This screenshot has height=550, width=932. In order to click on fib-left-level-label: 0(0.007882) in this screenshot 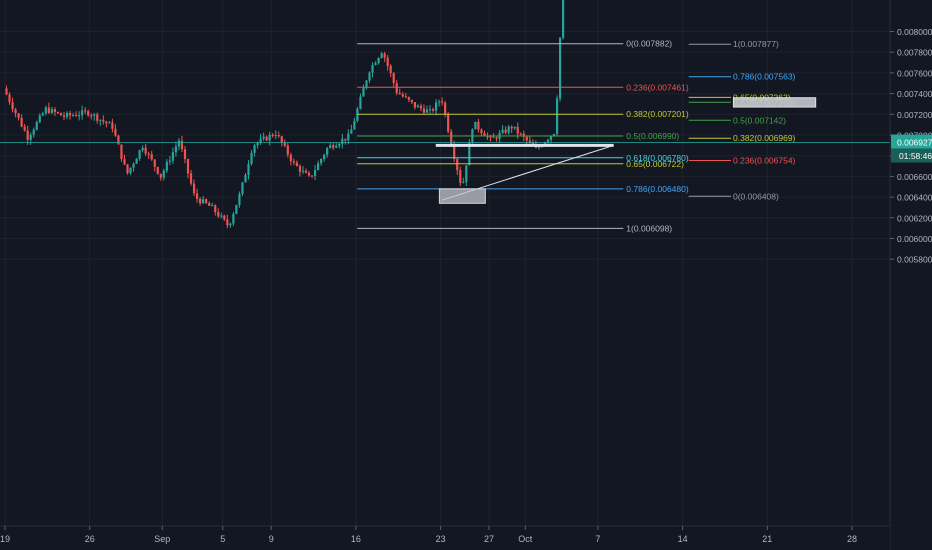, I will do `click(649, 44)`.